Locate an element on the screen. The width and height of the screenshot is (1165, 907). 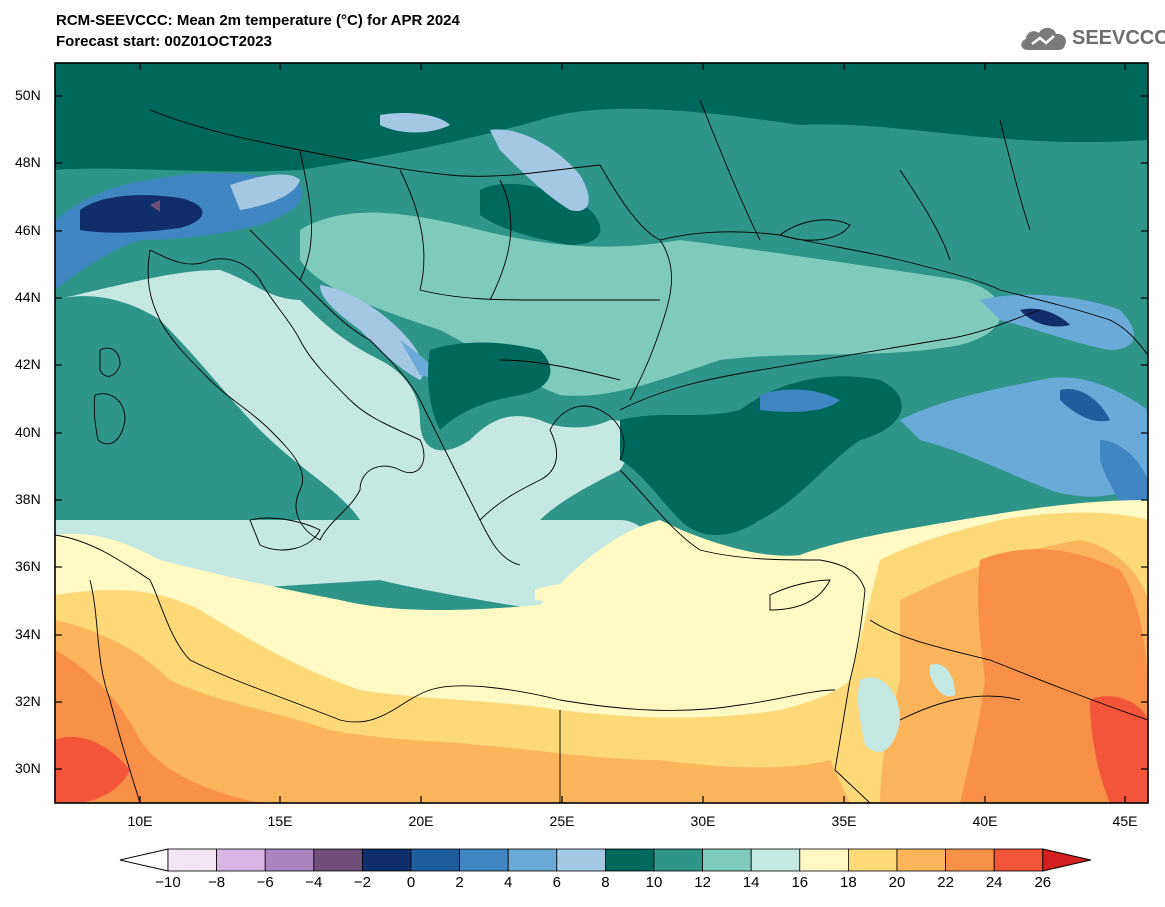
lon-label: 20E is located at coordinates (421, 821).